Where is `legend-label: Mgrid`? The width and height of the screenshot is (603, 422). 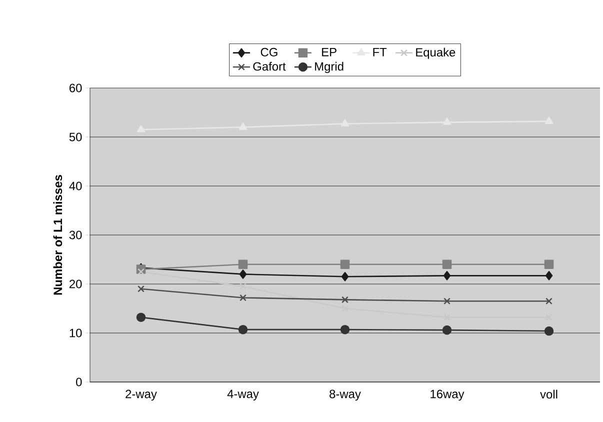
legend-label: Mgrid is located at coordinates (329, 68).